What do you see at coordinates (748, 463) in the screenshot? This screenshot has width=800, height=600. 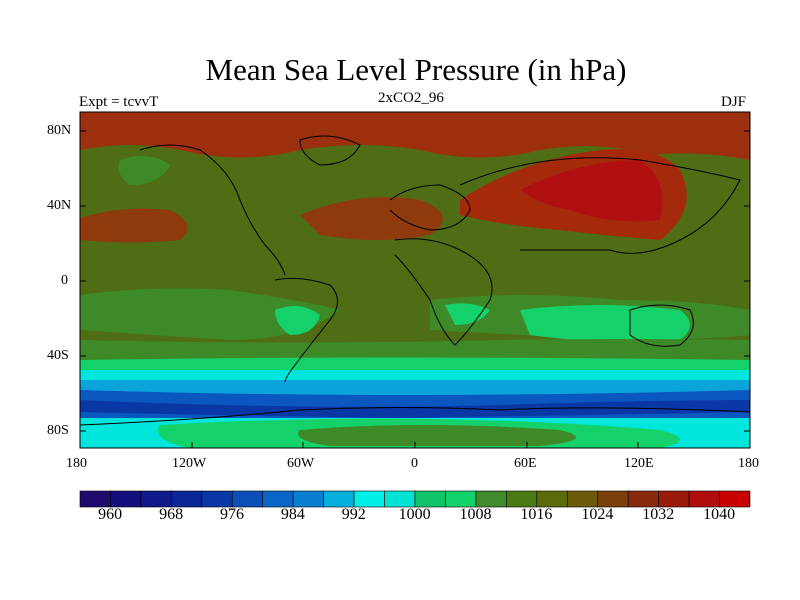 I see `lon-label-180e: 180` at bounding box center [748, 463].